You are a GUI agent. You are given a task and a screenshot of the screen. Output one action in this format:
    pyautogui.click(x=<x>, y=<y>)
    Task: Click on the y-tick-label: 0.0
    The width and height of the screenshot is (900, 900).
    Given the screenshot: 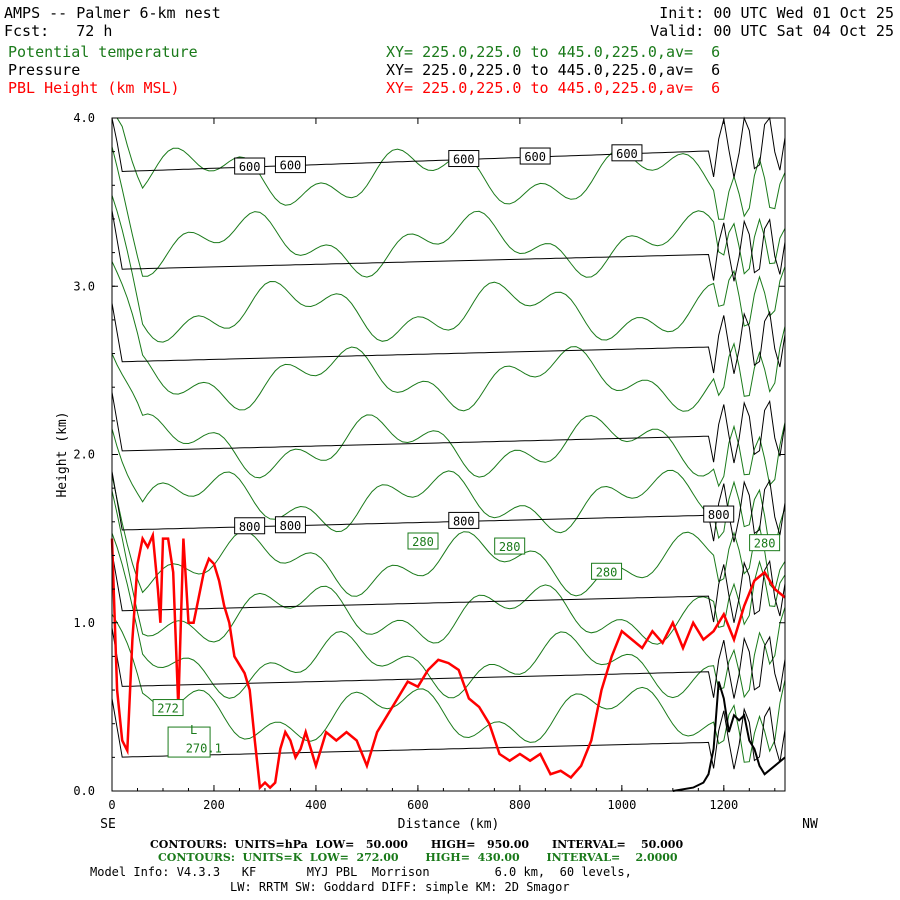 What is the action you would take?
    pyautogui.click(x=84, y=791)
    